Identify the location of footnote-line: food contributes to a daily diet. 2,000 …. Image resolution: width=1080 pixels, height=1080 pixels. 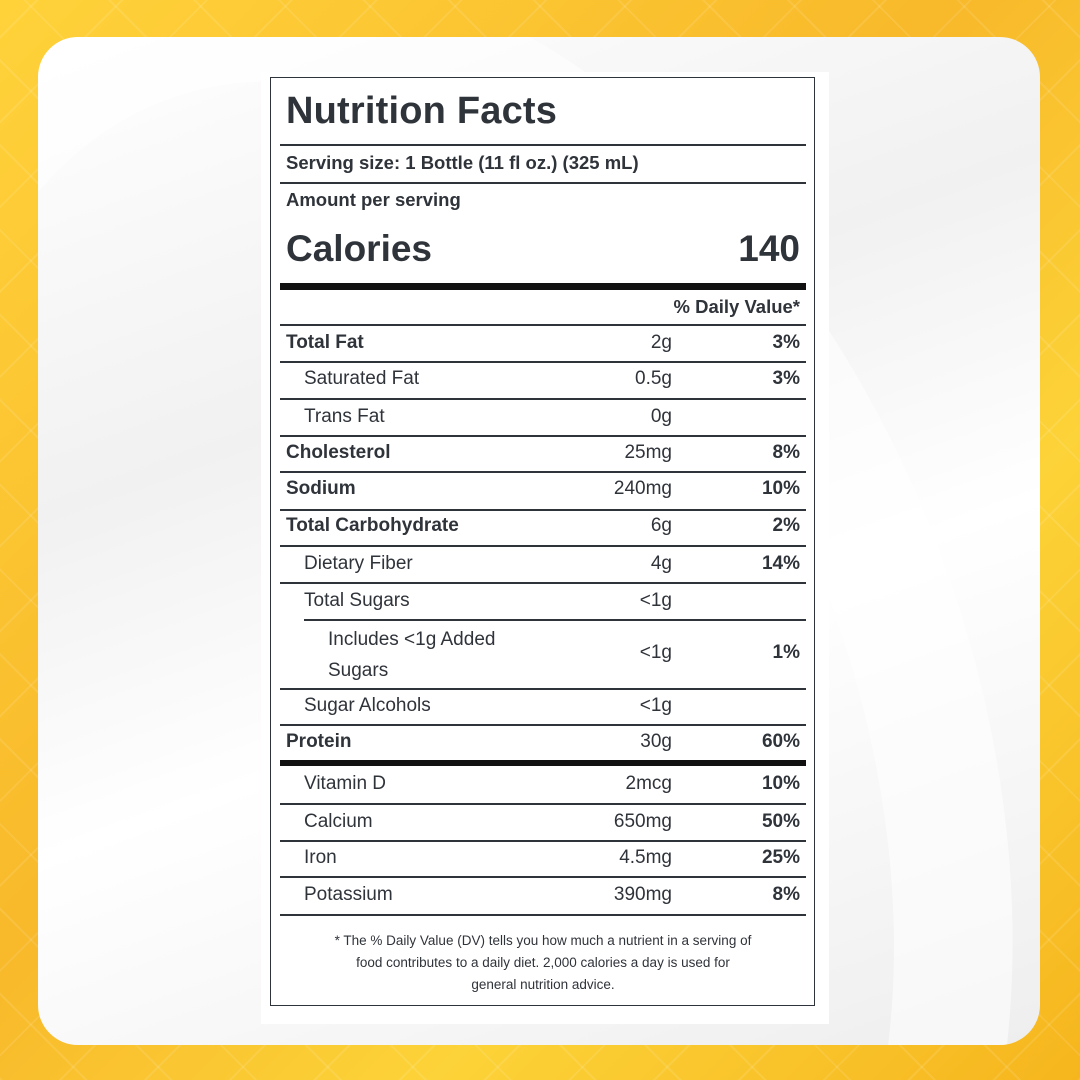
(543, 962).